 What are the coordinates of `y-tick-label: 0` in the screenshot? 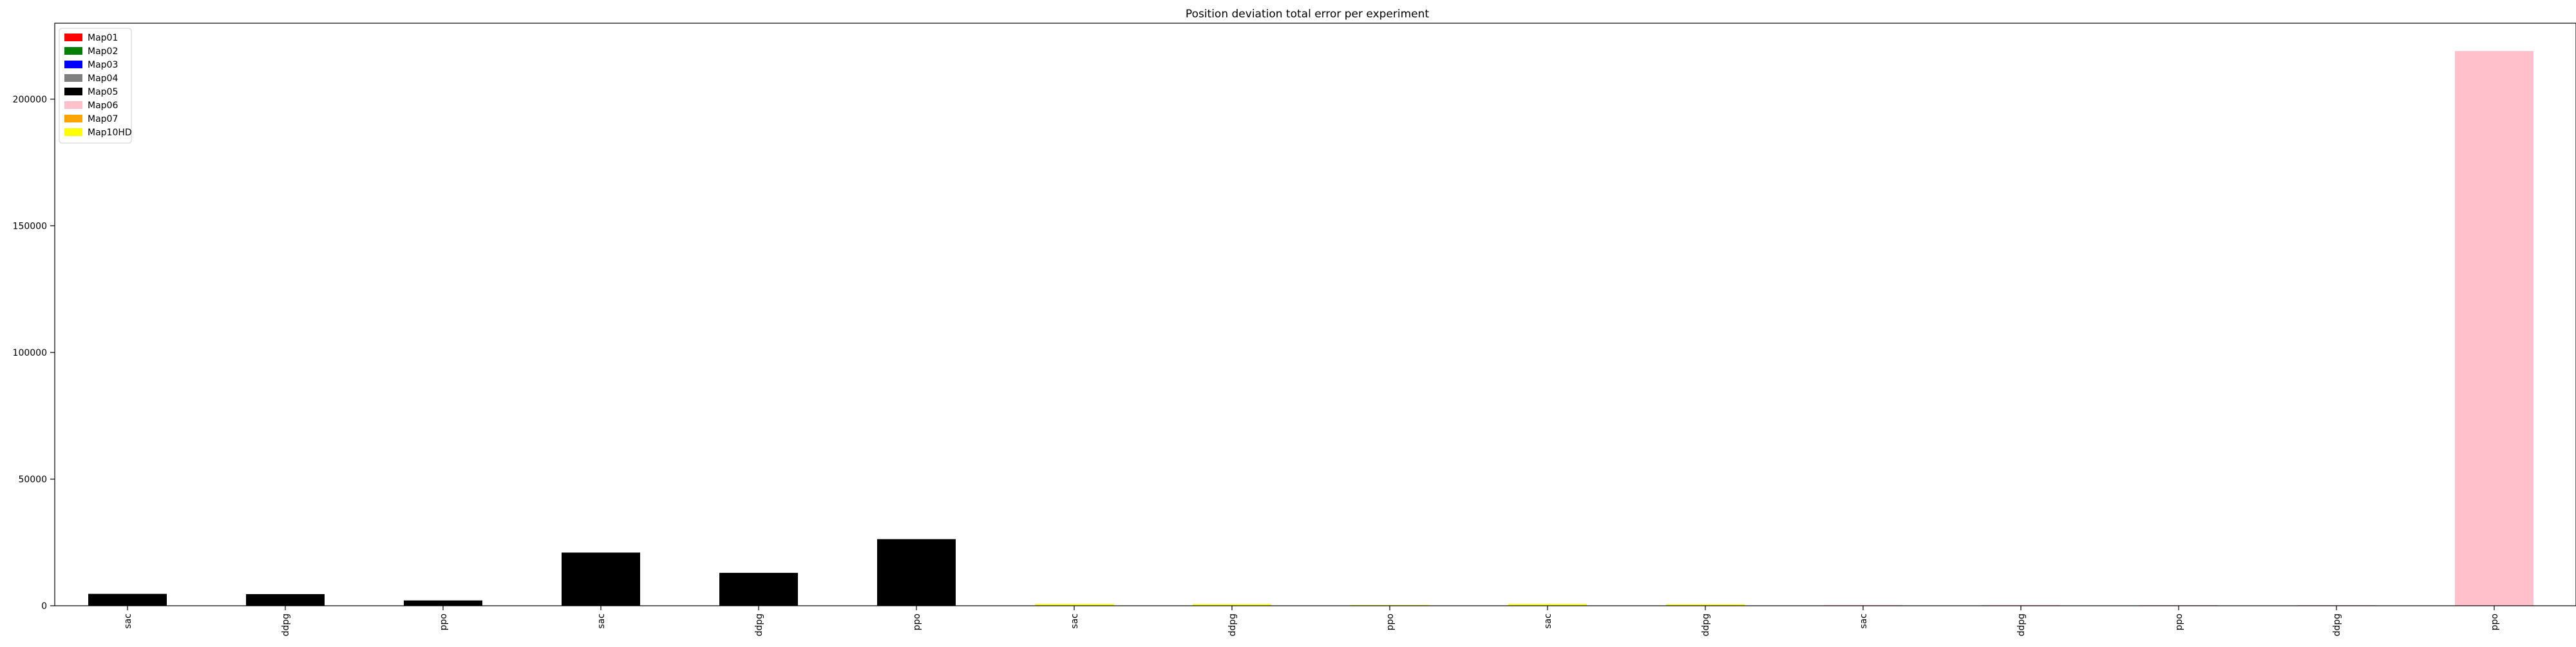 It's located at (44, 606).